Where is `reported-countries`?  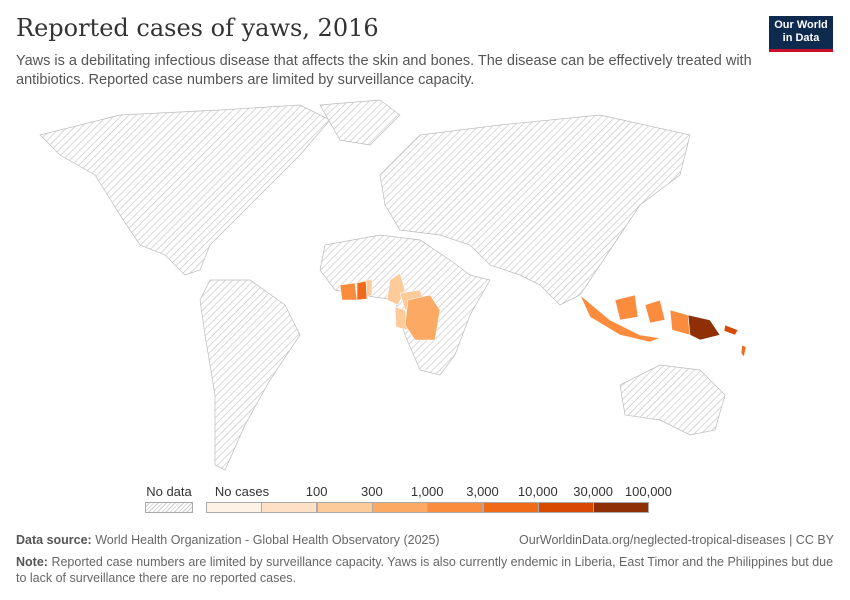
reported-countries is located at coordinates (543, 315).